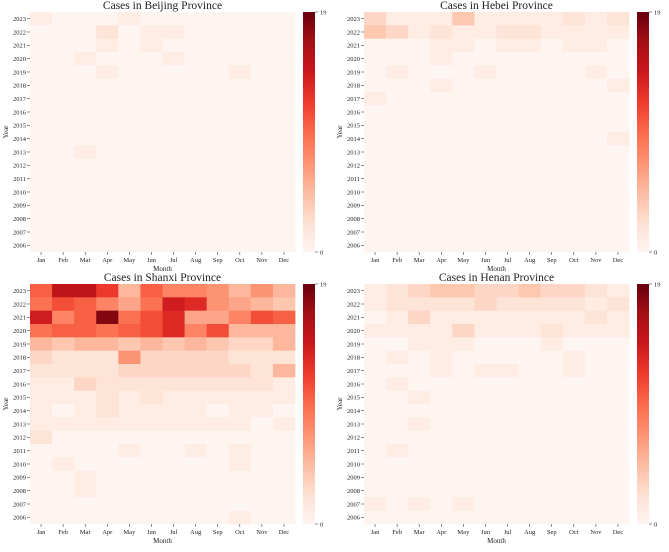  Describe the element at coordinates (496, 6) in the screenshot. I see `chart-title: Cases in Hebei Province` at that location.